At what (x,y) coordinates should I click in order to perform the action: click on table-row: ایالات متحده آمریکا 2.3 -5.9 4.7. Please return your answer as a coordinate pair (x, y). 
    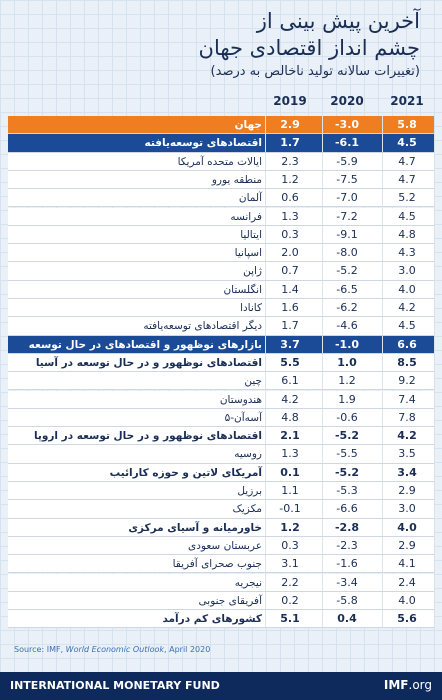
    Looking at the image, I should click on (221, 161).